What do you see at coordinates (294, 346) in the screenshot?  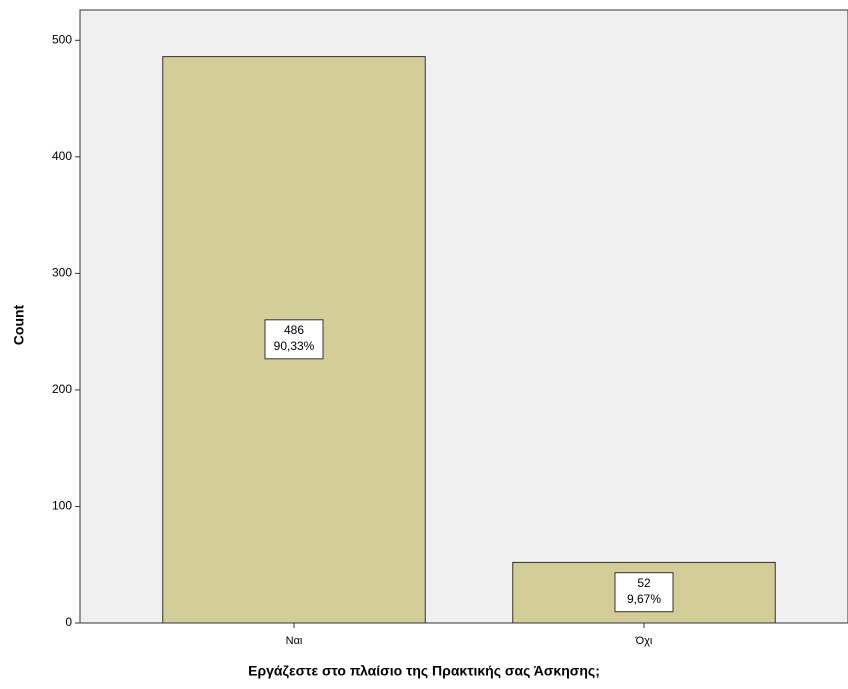 I see `data-label-percent: 90,33%` at bounding box center [294, 346].